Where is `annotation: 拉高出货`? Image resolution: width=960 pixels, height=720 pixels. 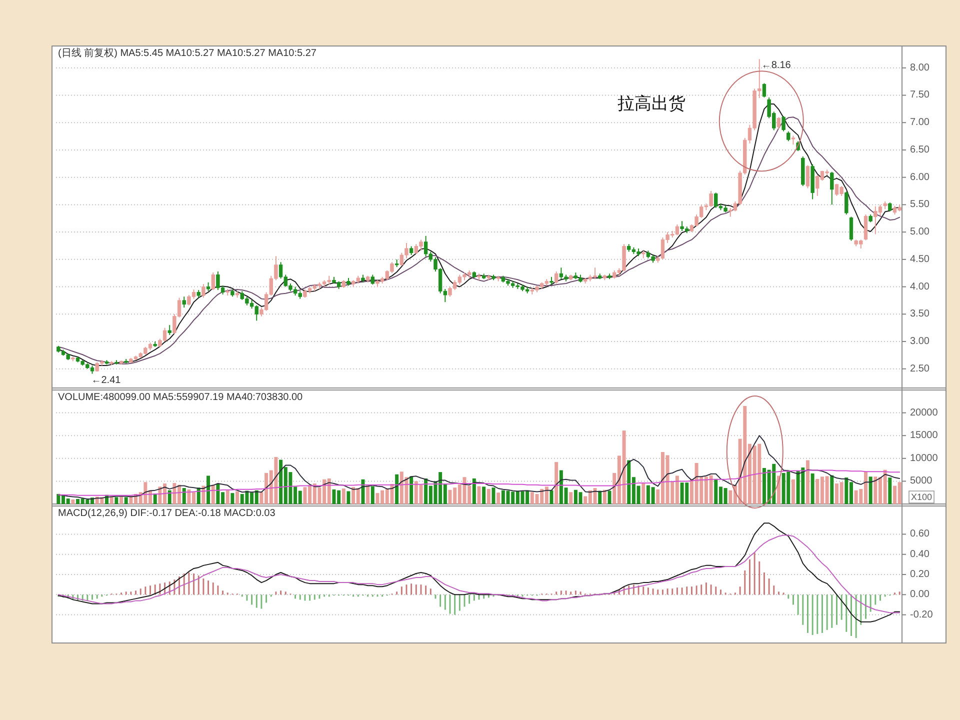
annotation: 拉高出货 is located at coordinates (651, 104).